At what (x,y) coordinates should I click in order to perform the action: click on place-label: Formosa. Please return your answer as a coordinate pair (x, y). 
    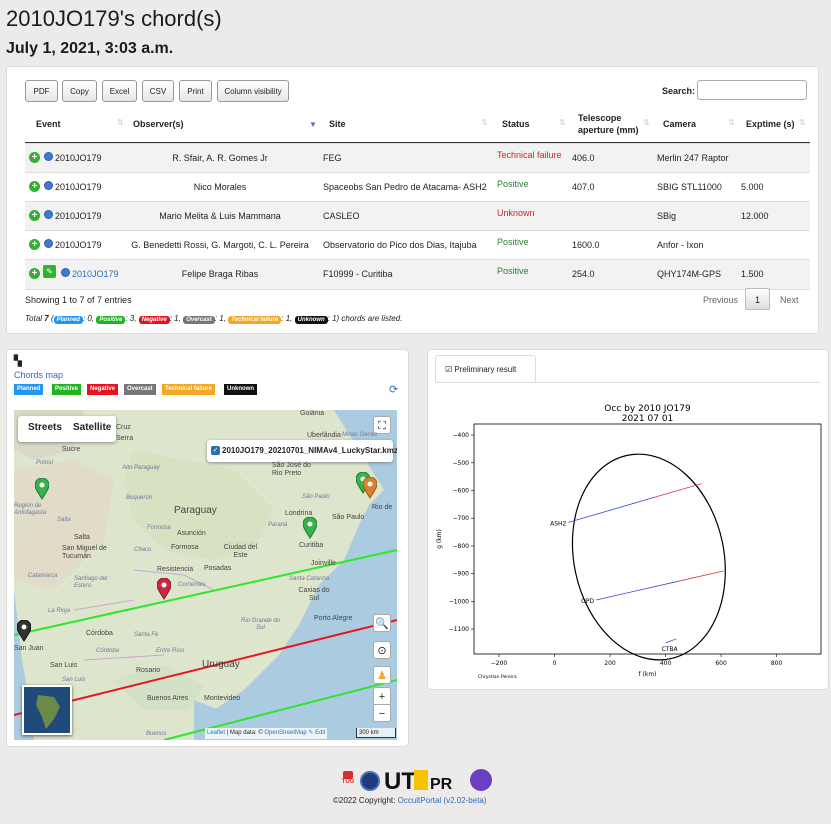
    Looking at the image, I should click on (159, 528).